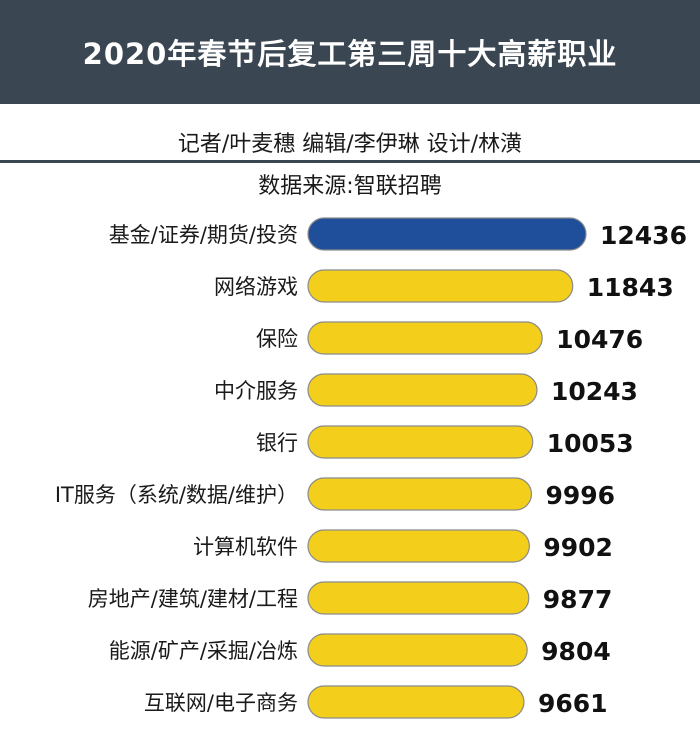 Image resolution: width=700 pixels, height=740 pixels. What do you see at coordinates (580, 495) in the screenshot?
I see `value-label: 9996` at bounding box center [580, 495].